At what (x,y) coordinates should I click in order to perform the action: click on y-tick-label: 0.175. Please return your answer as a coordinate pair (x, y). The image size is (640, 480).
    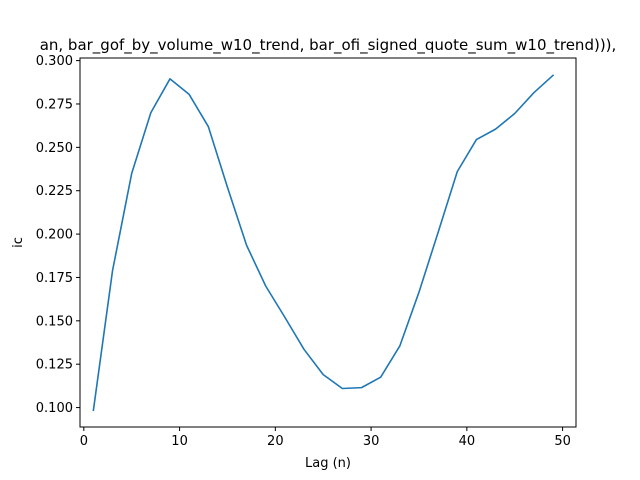
    Looking at the image, I should click on (54, 278).